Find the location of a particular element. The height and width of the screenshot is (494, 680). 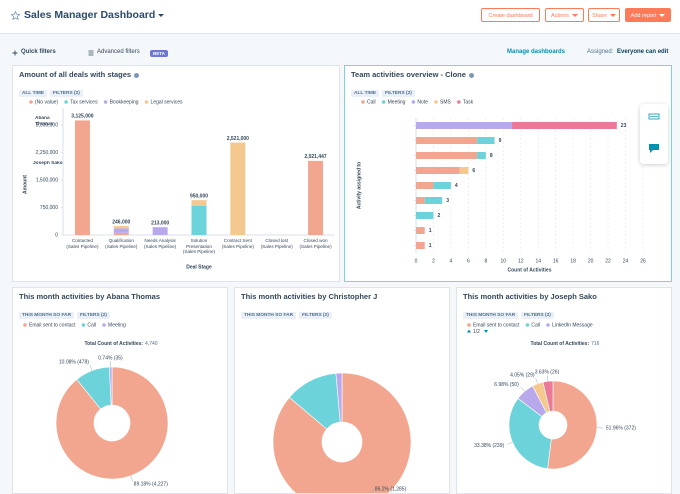

legend-label: Email sent to contact is located at coordinates (496, 325).